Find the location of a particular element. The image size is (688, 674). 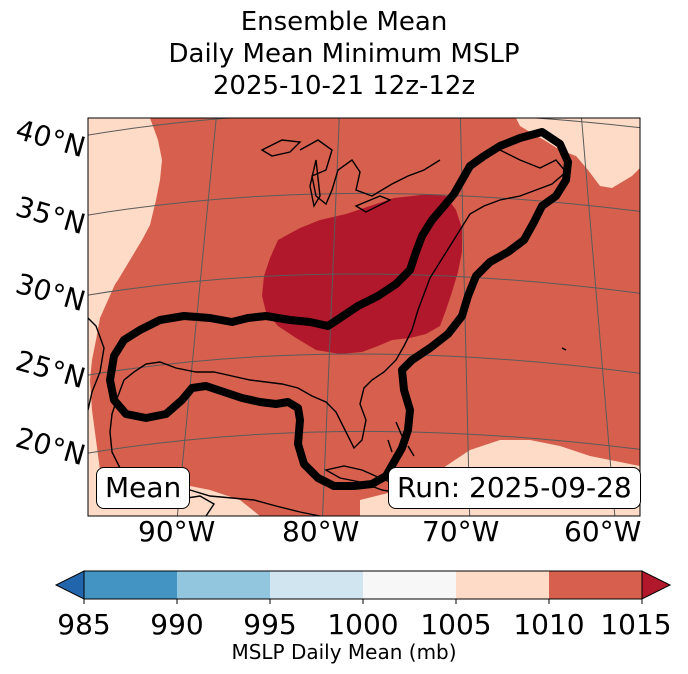

coast-mexico is located at coordinates (96, 364).